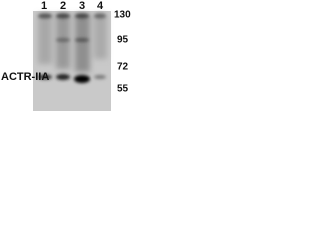 This screenshot has width=320, height=240. What do you see at coordinates (63, 6) in the screenshot?
I see `lane-label: 2` at bounding box center [63, 6].